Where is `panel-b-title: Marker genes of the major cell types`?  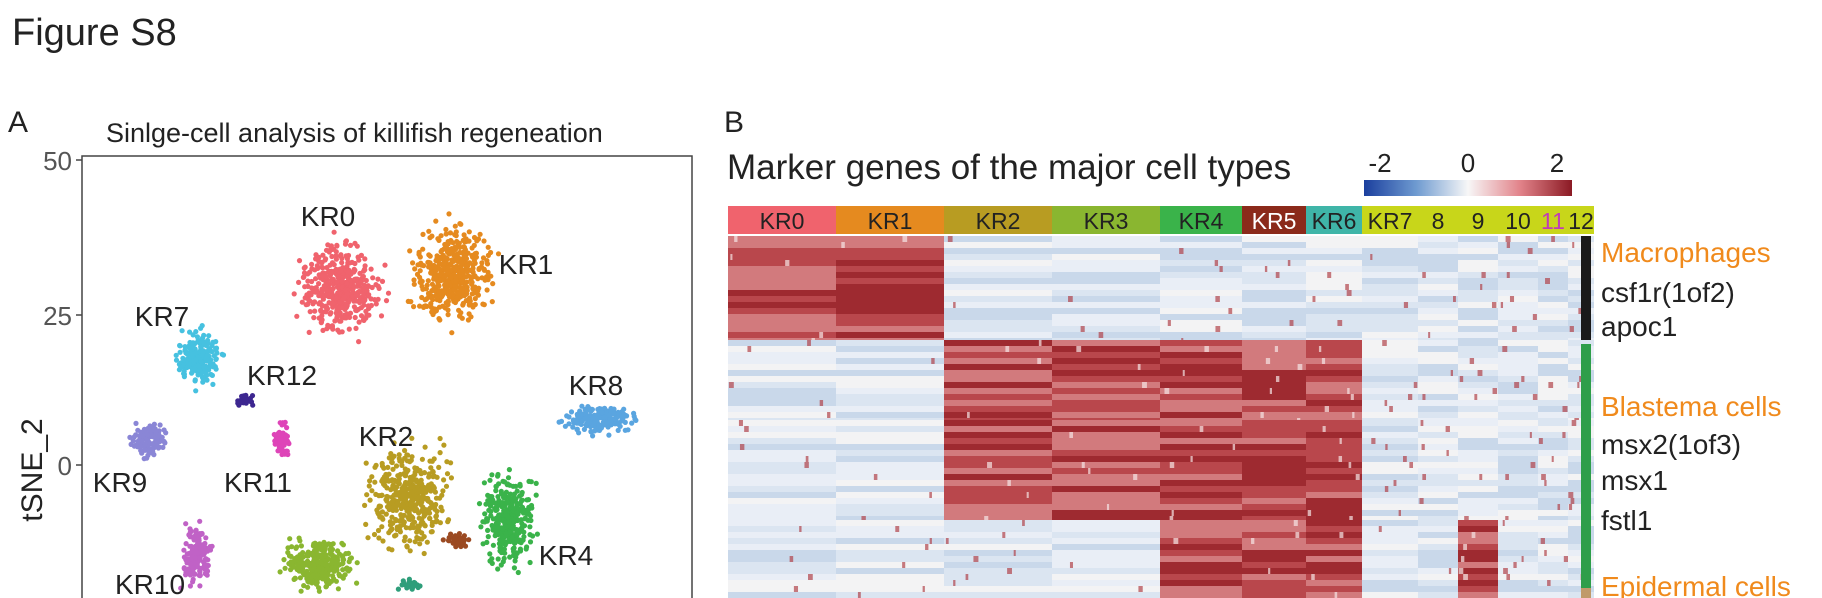
panel-b-title: Marker genes of the major cell types is located at coordinates (1009, 167).